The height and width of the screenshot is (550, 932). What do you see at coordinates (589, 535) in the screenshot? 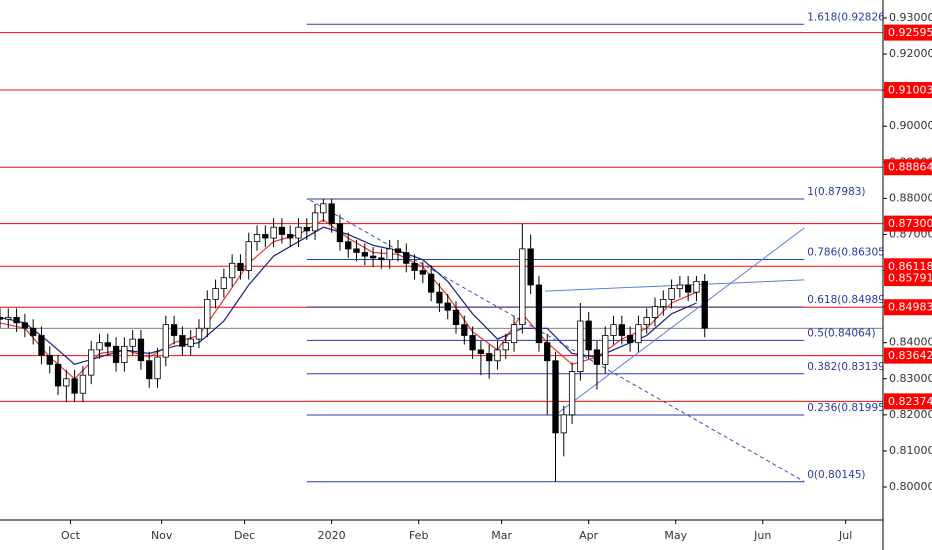
I see `x-tick-label: Apr` at bounding box center [589, 535].